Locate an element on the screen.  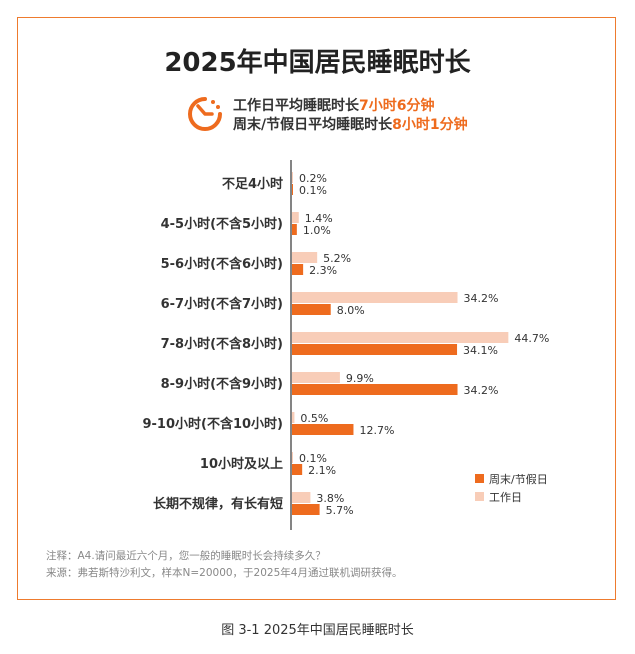
data-label: 2.3% is located at coordinates (323, 270).